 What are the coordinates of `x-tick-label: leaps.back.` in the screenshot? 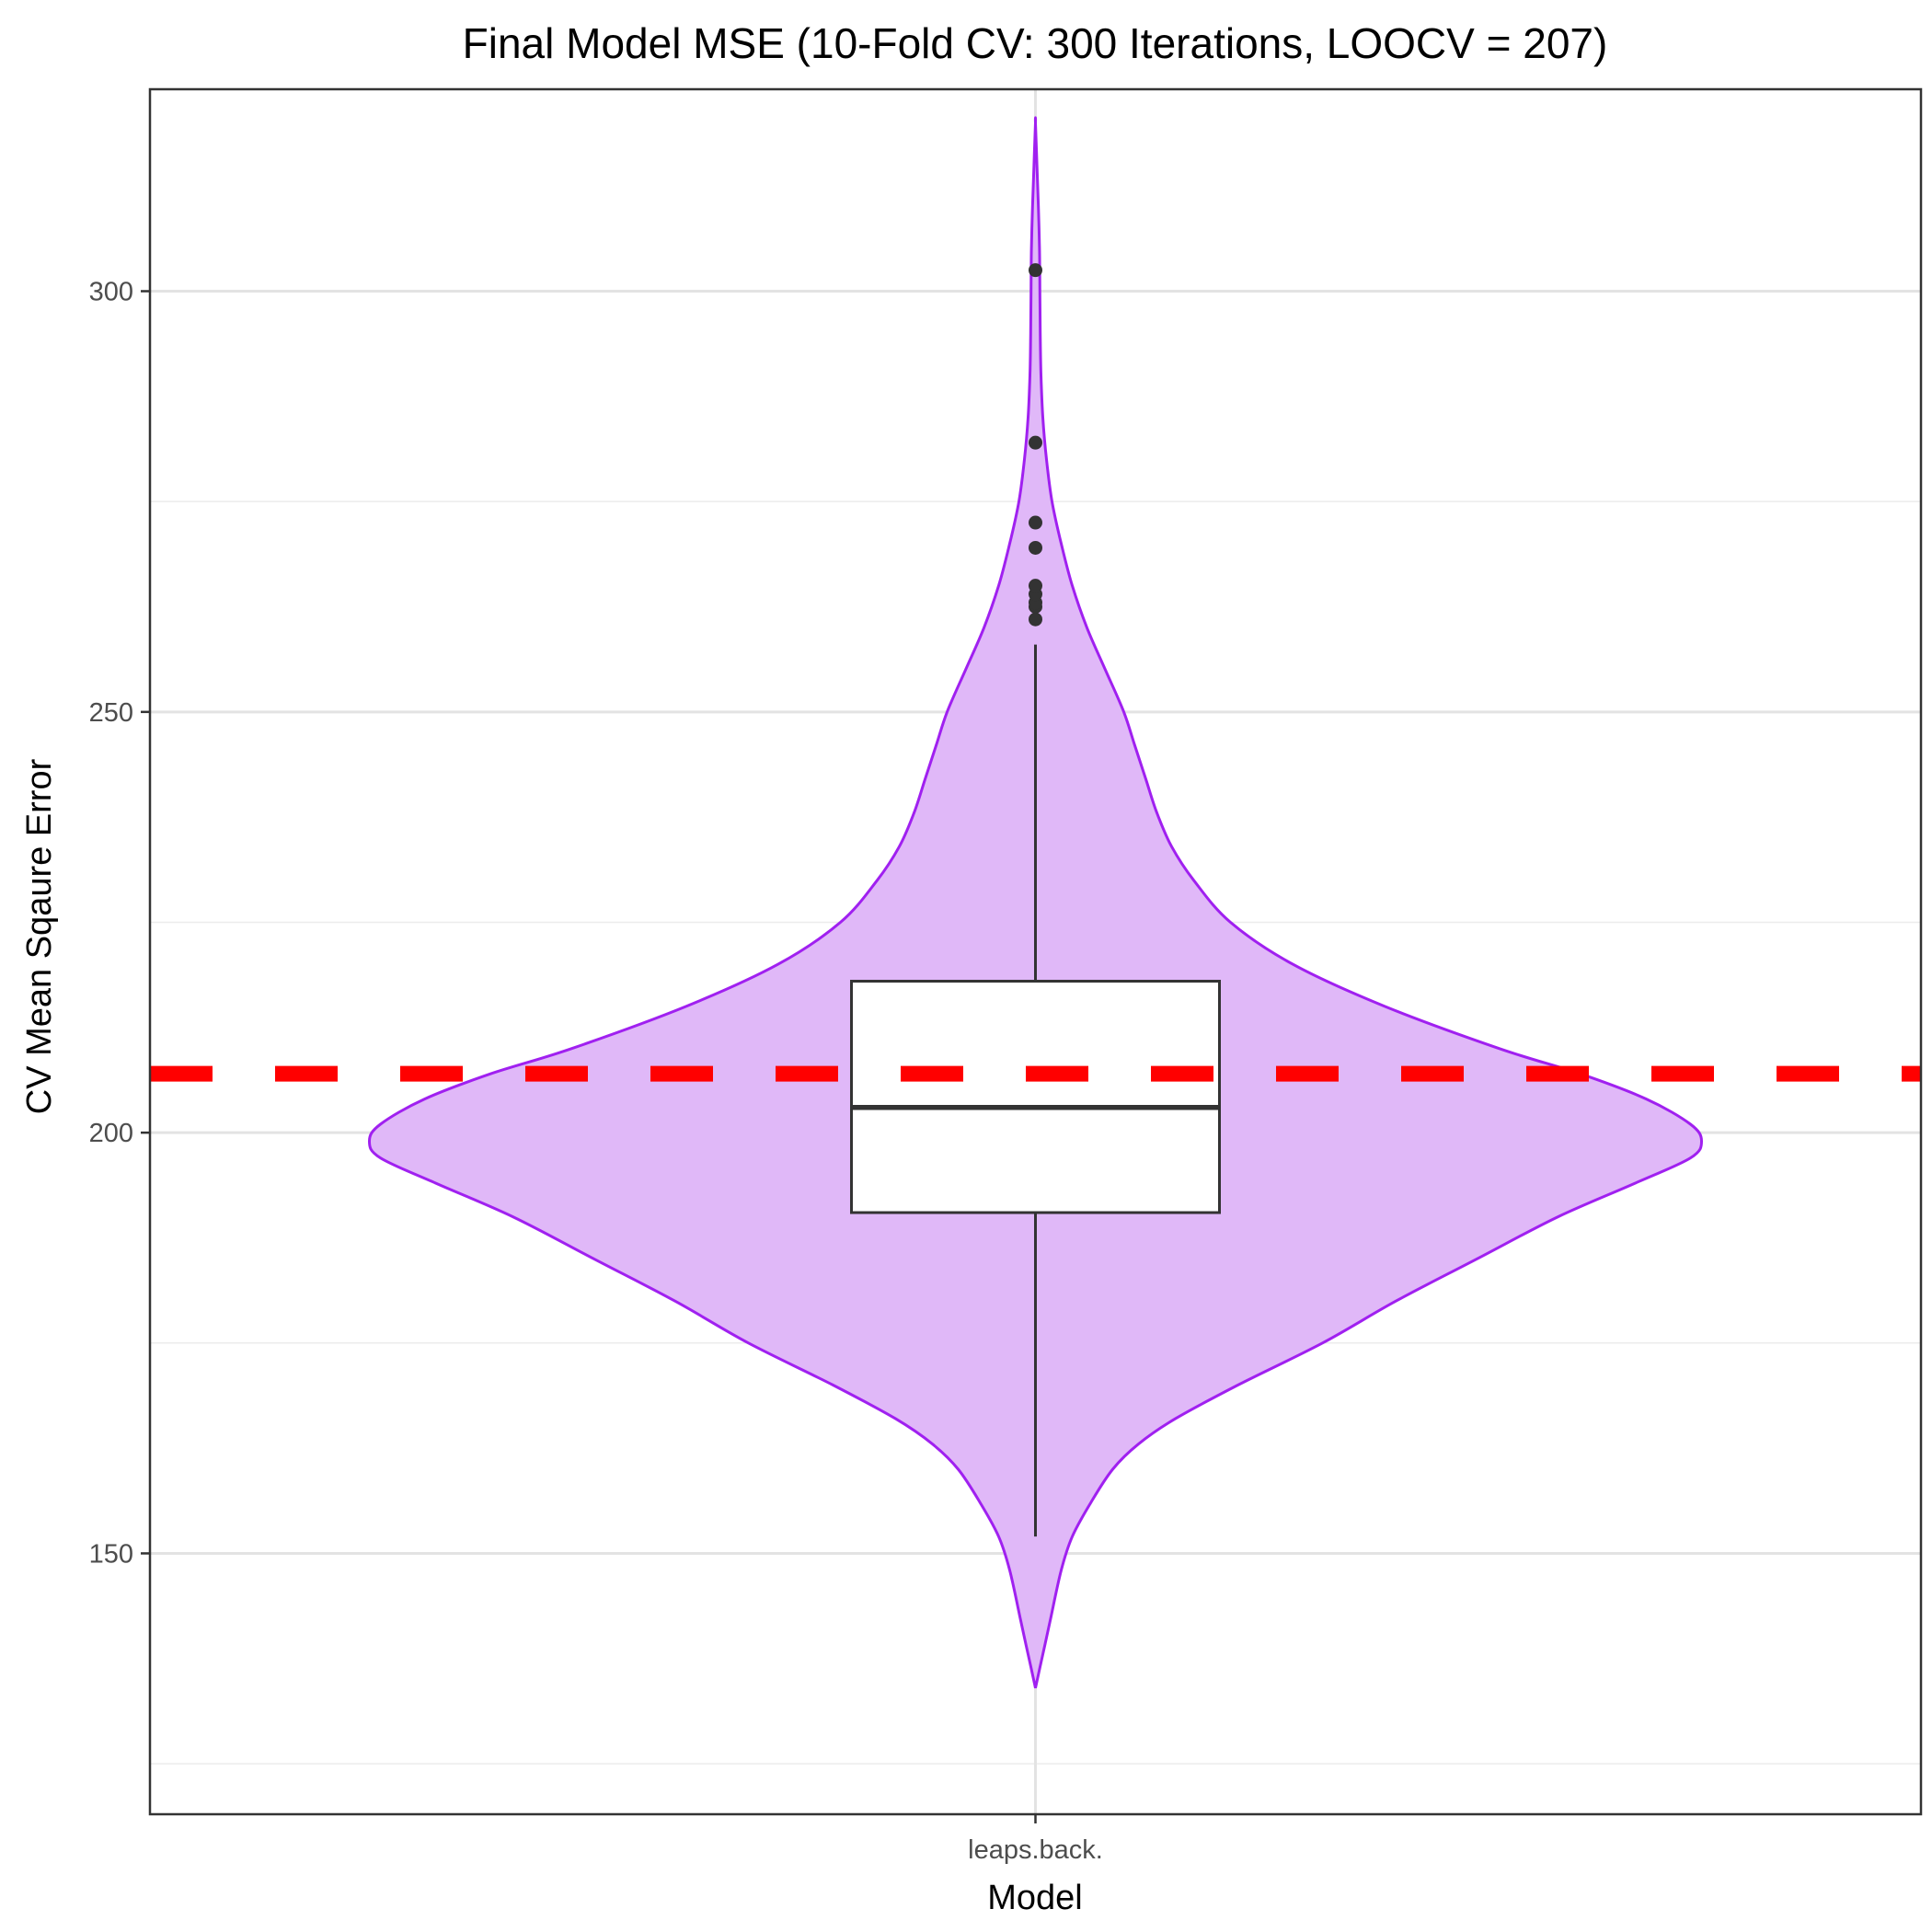 It's located at (1035, 1850).